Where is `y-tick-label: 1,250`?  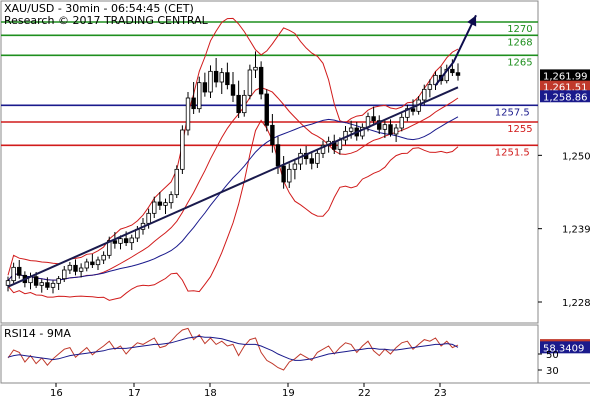 y-tick-label: 1,250 is located at coordinates (576, 156).